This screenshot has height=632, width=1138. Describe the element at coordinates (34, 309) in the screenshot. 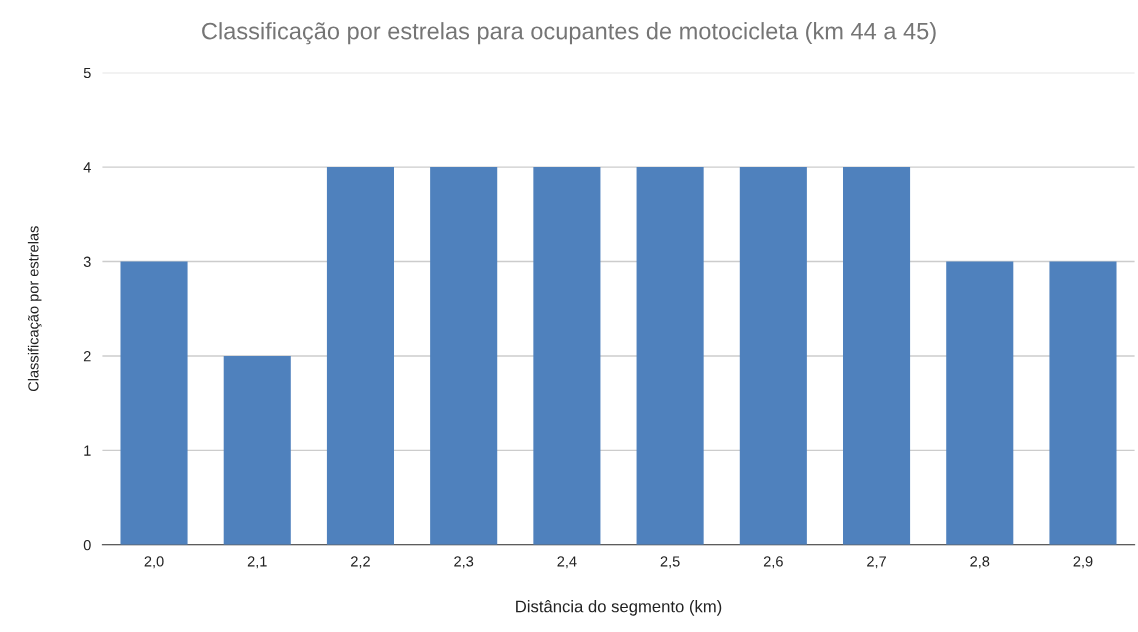

I see `y-axis-title: Classificação por estrelas` at that location.